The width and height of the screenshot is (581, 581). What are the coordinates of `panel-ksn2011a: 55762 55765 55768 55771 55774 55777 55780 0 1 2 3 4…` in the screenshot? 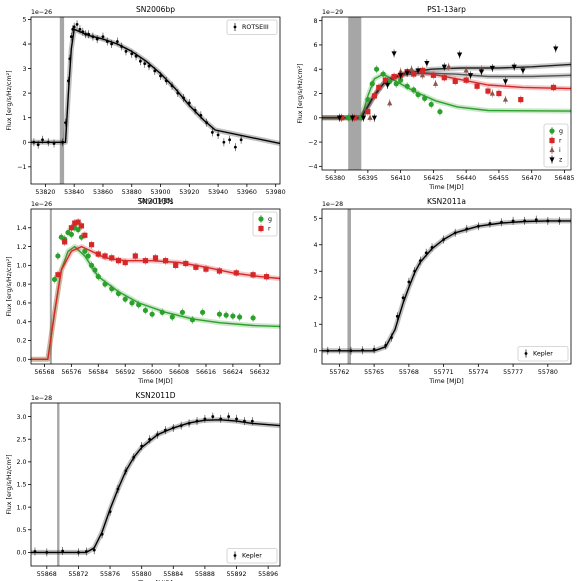 It's located at (442, 291).